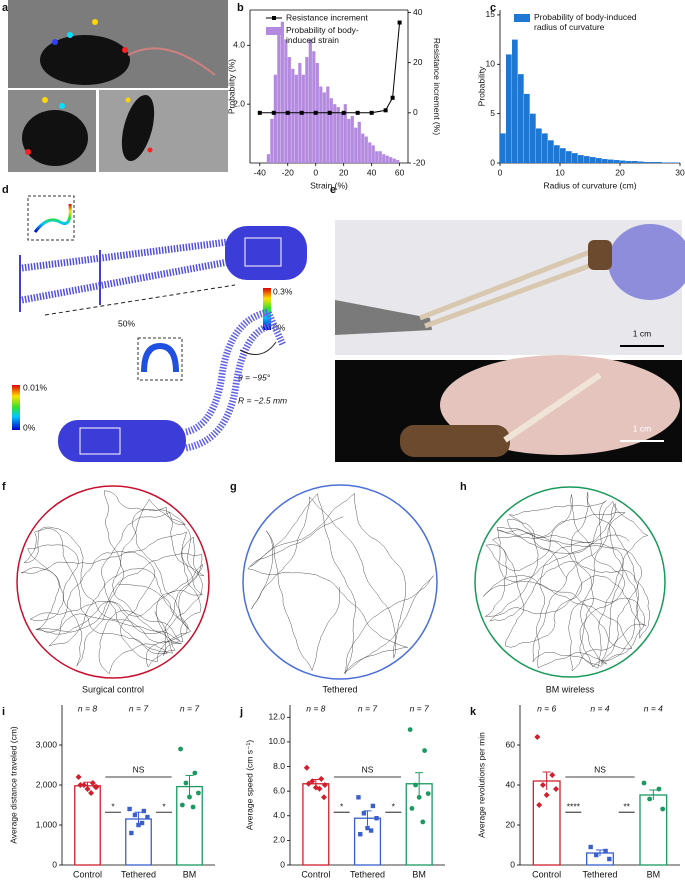 The width and height of the screenshot is (685, 888). I want to click on colorbar-label: 0%, so click(29, 427).